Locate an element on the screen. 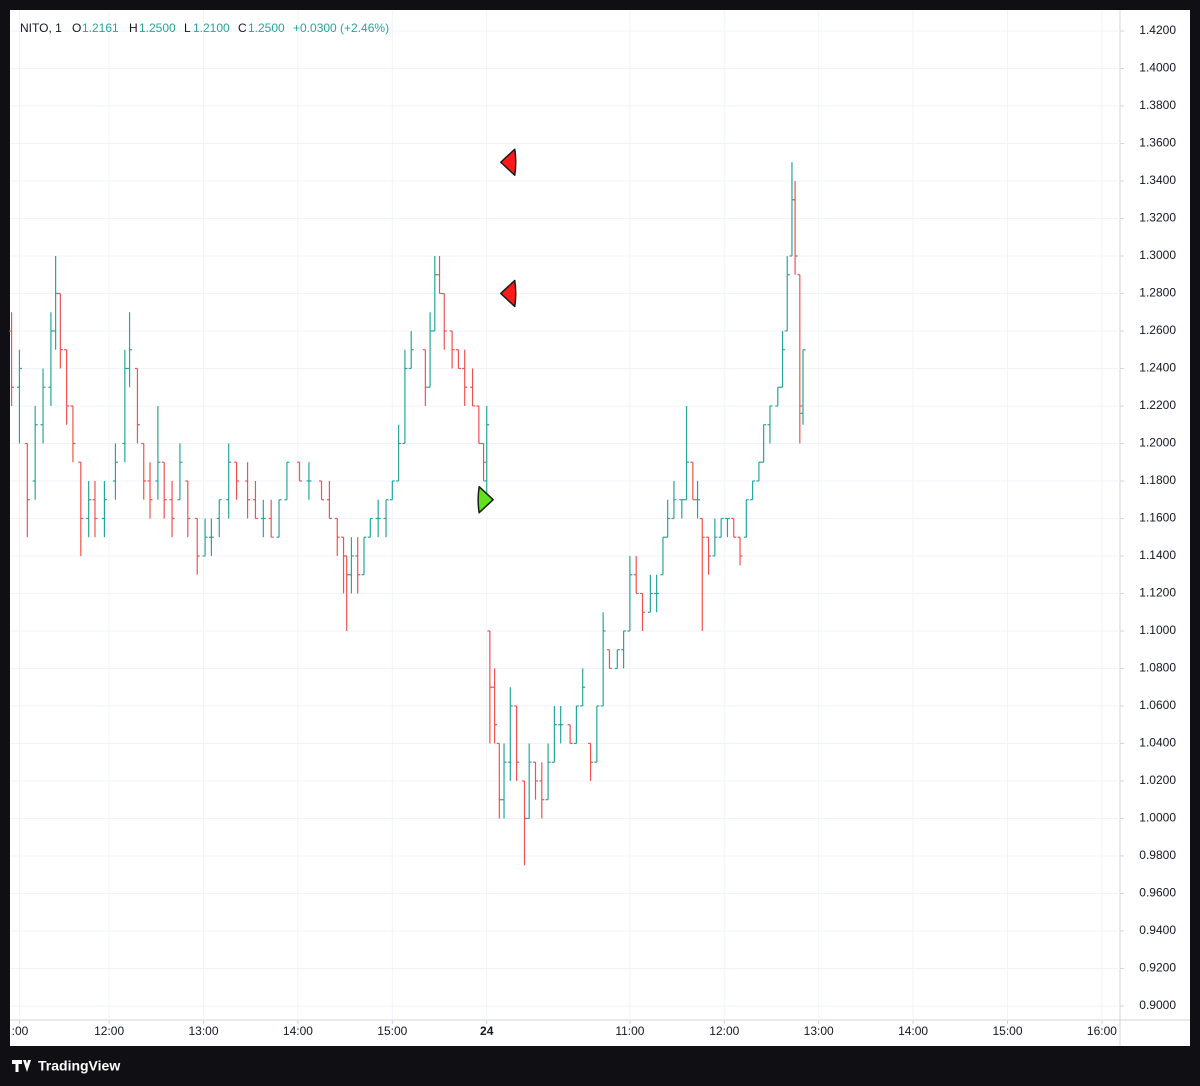 The image size is (1200, 1086). y-tick-label: 1.3200 is located at coordinates (1157, 218).